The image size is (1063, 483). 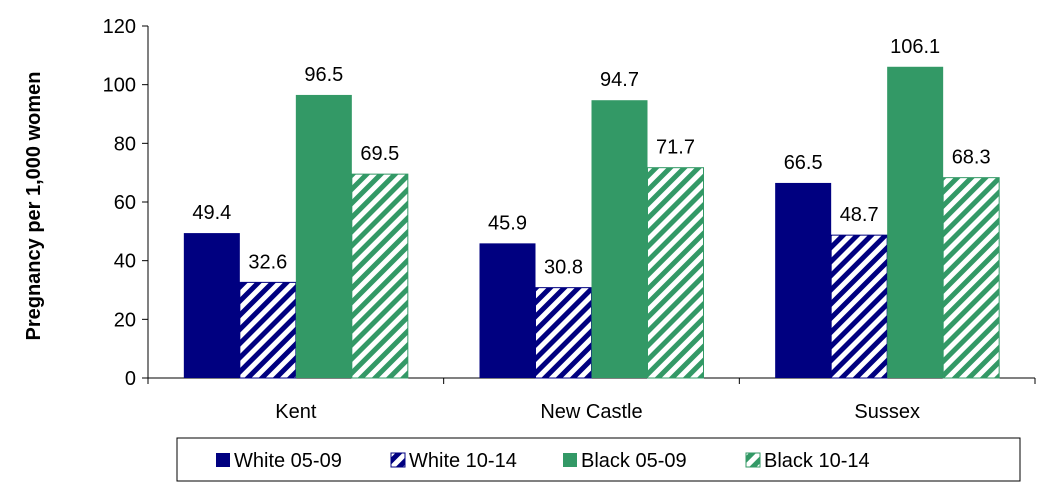 I want to click on legend-label: Black 05-09, so click(x=634, y=461).